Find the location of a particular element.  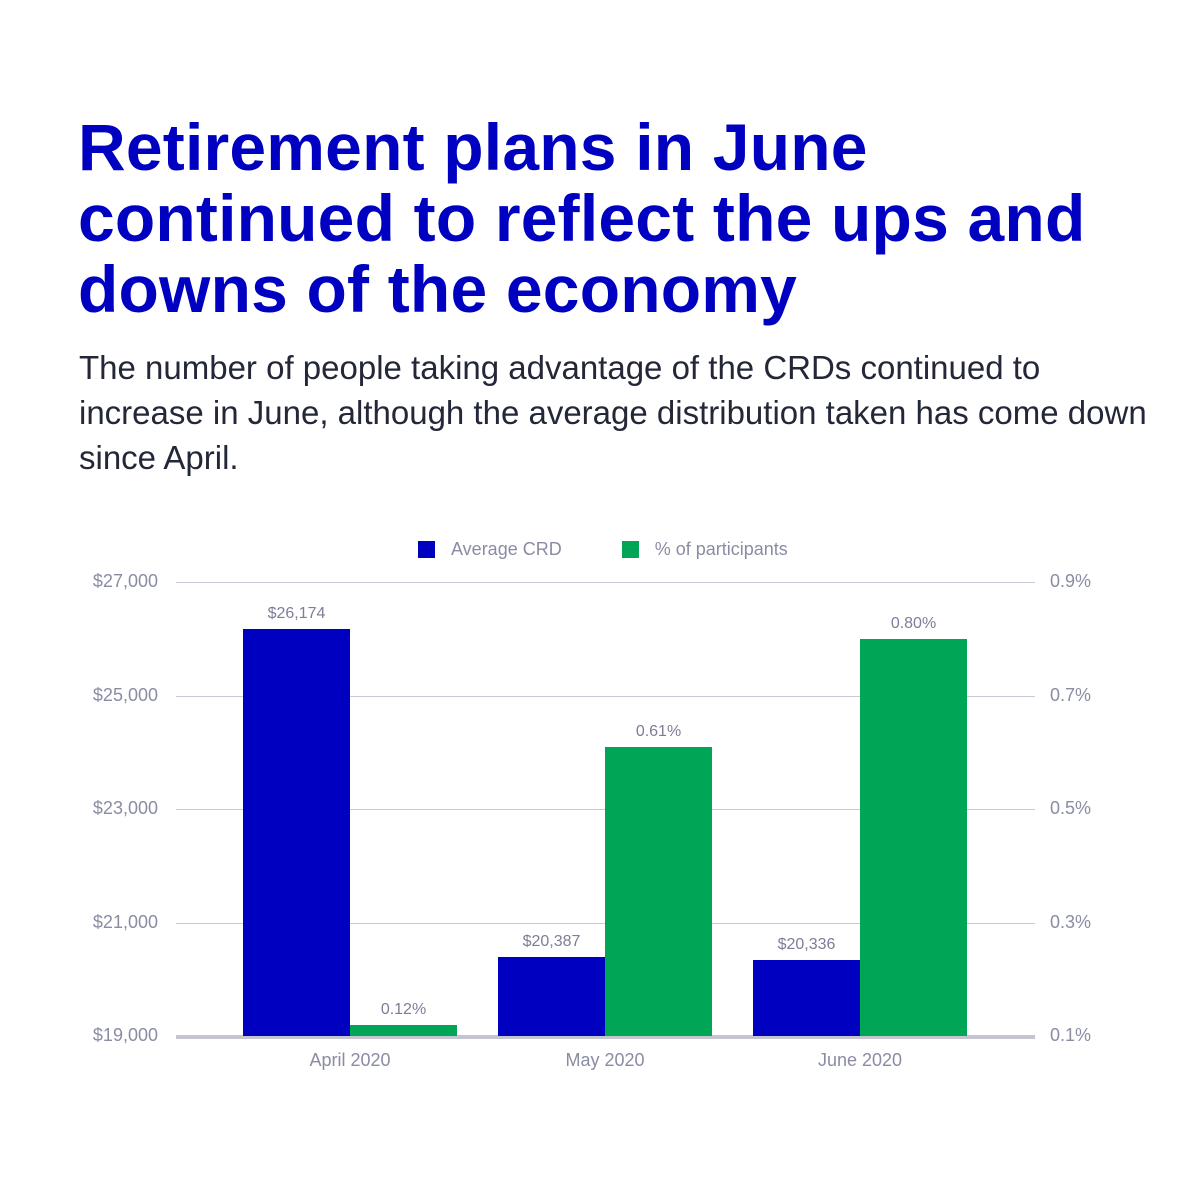

legend: Average CRD % of participants is located at coordinates (633, 549).